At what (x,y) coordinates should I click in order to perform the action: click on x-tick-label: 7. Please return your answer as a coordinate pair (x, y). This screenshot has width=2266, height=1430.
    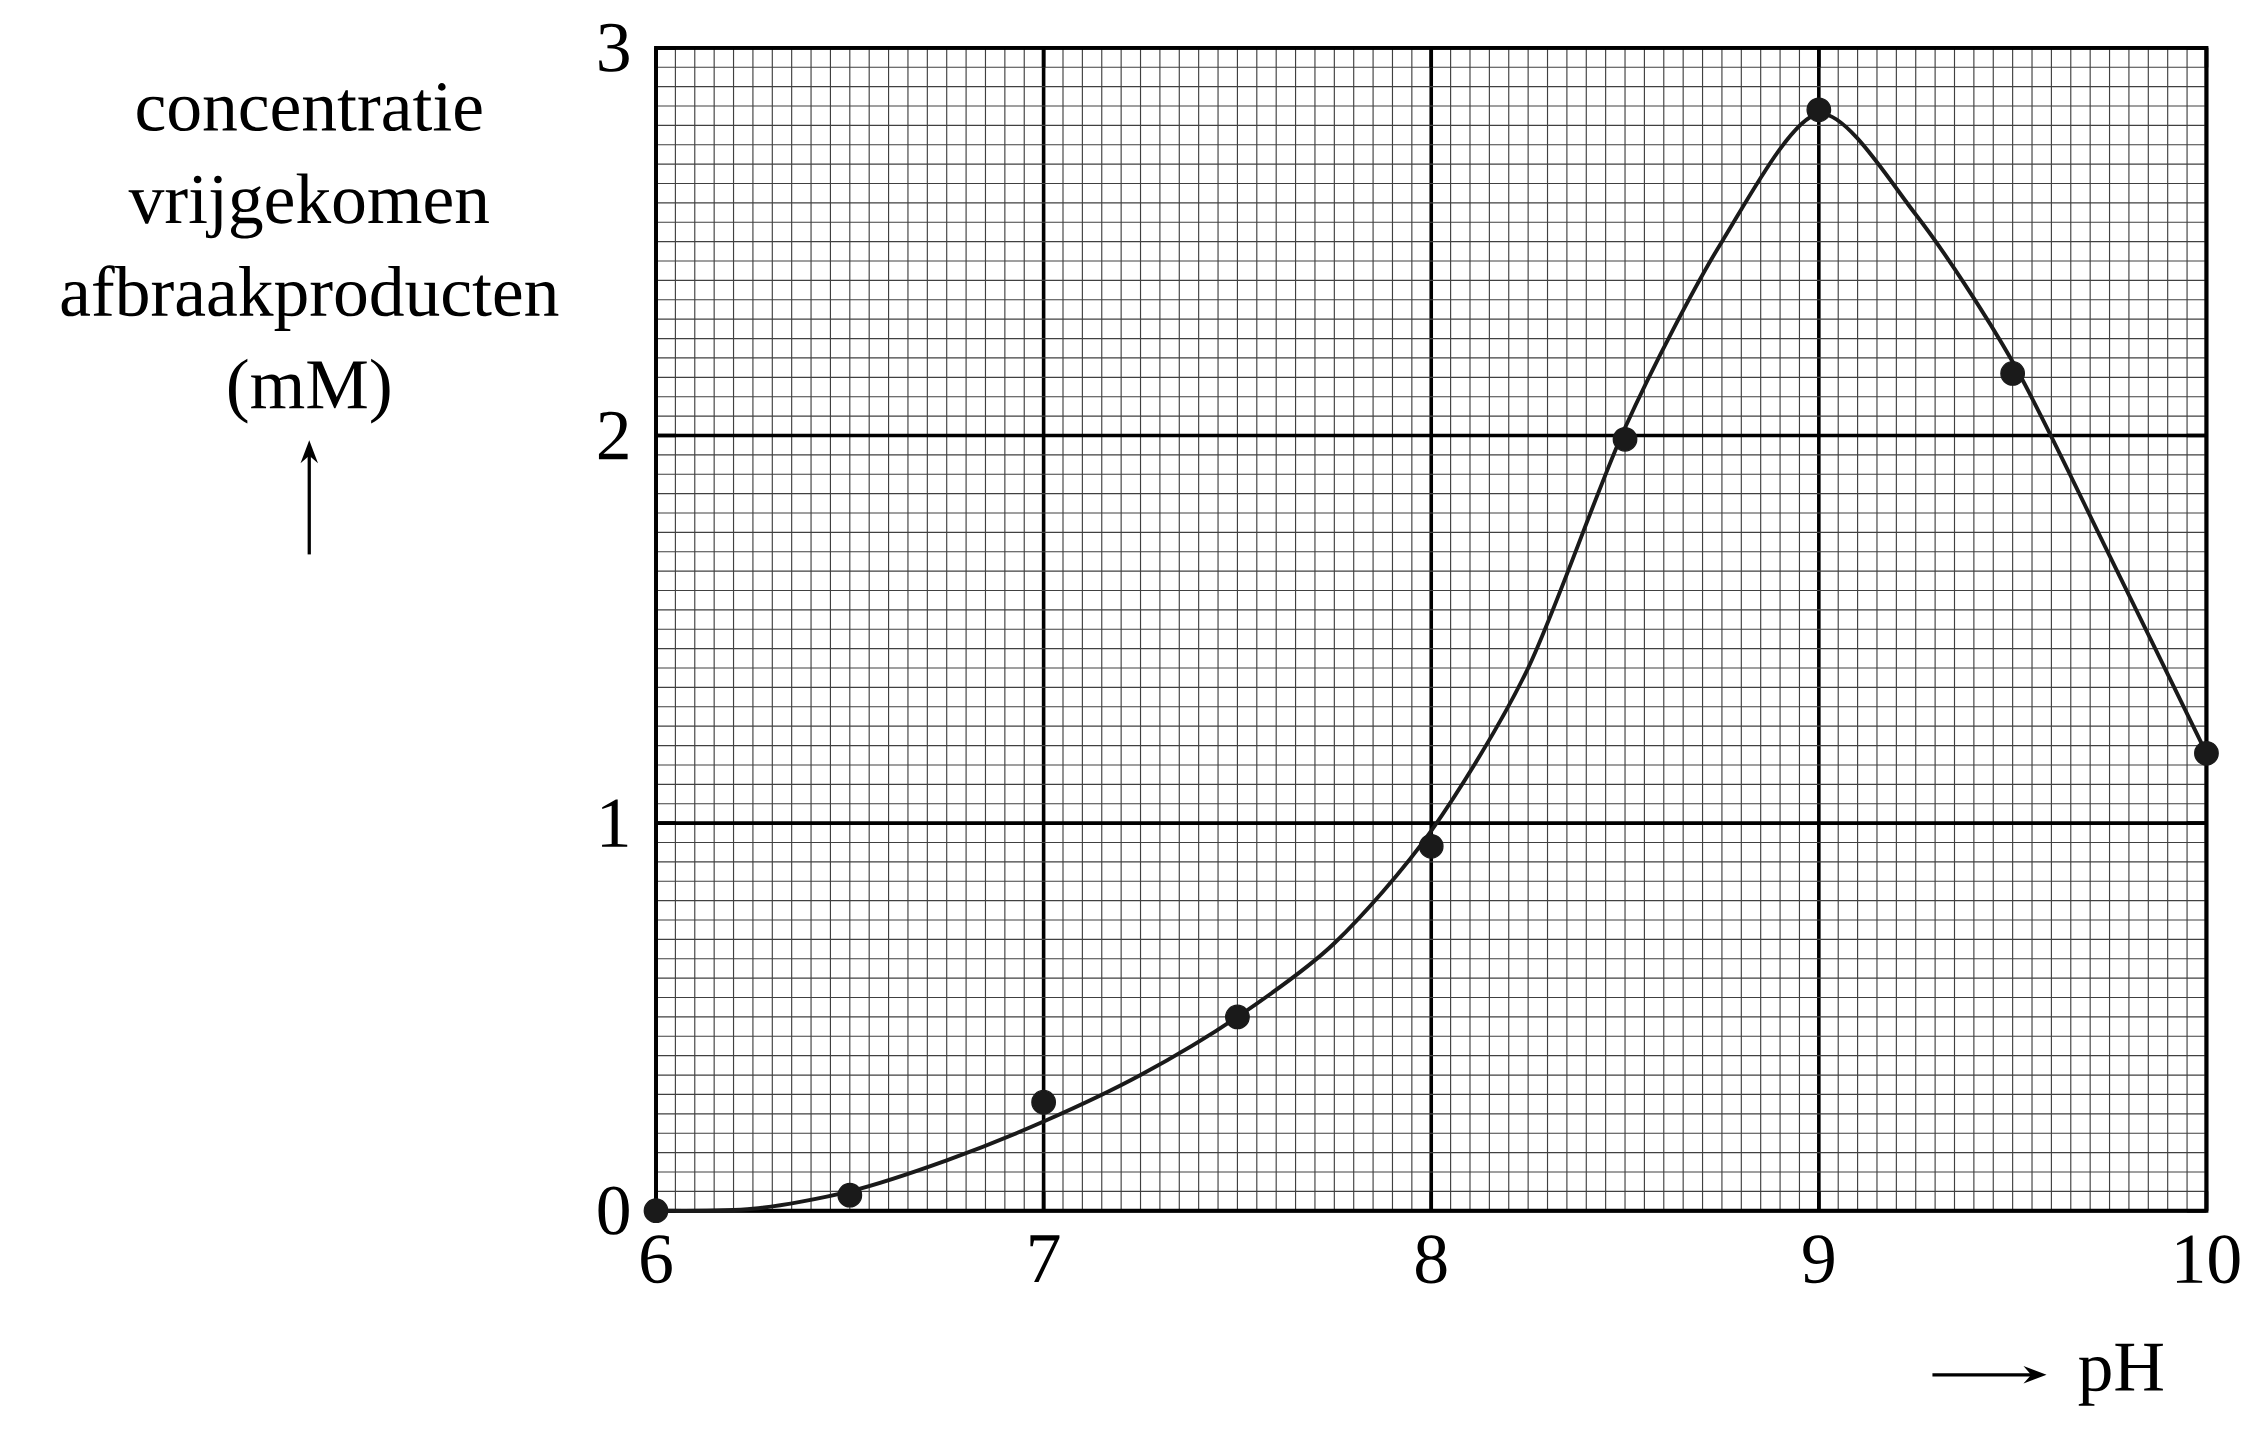
    Looking at the image, I should click on (1045, 1259).